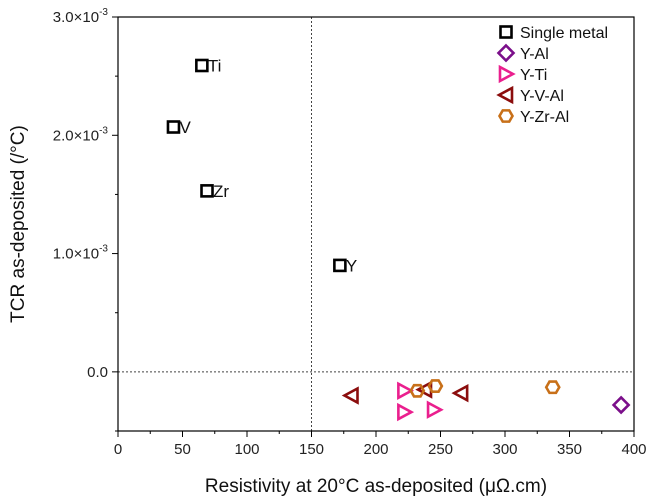 The width and height of the screenshot is (668, 499). What do you see at coordinates (544, 117) in the screenshot?
I see `legend-label: Y-Zr-Al` at bounding box center [544, 117].